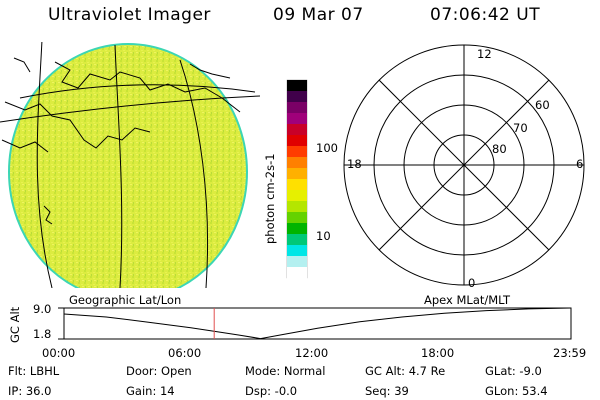  What do you see at coordinates (59, 353) in the screenshot?
I see `timeline-x-tick: 00:00` at bounding box center [59, 353].